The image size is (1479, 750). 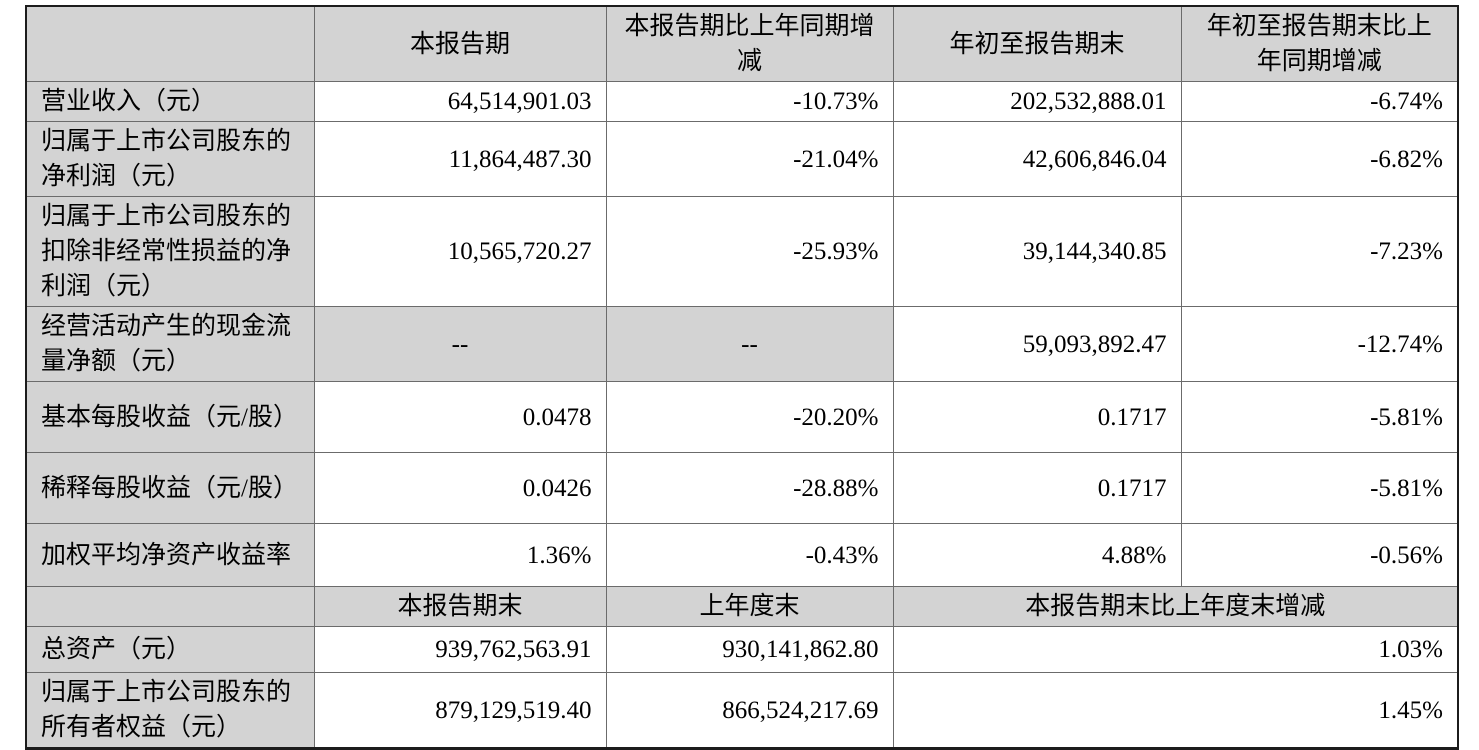 What do you see at coordinates (460, 555) in the screenshot?
I see `cell-current: 1.36%` at bounding box center [460, 555].